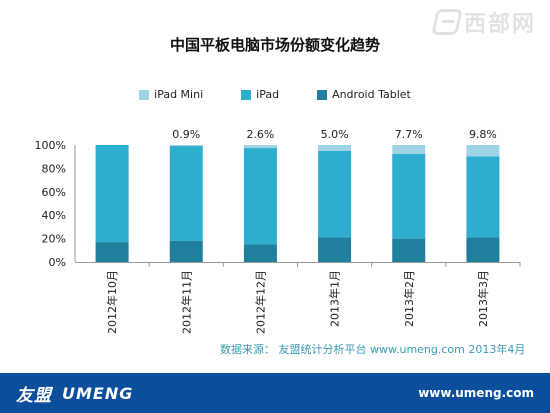 The width and height of the screenshot is (550, 413). Describe the element at coordinates (112, 302) in the screenshot. I see `x-tick-label: 2012年10月` at that location.